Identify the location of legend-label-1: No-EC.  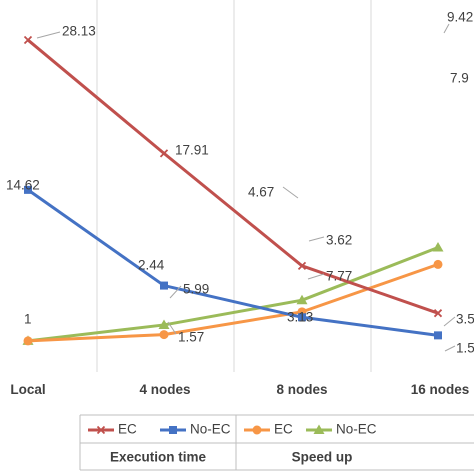
(210, 429).